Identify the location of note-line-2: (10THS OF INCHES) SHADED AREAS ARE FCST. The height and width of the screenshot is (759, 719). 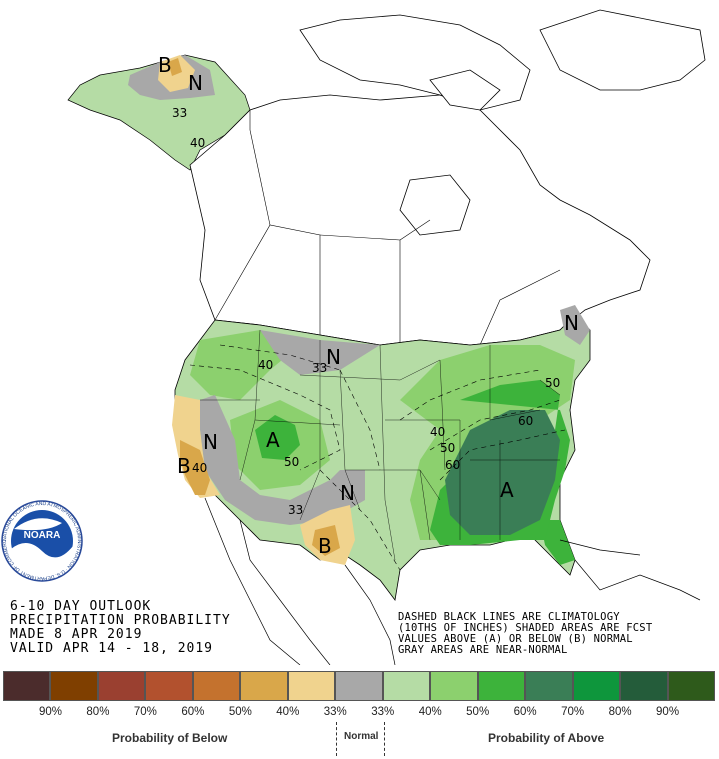
(525, 628).